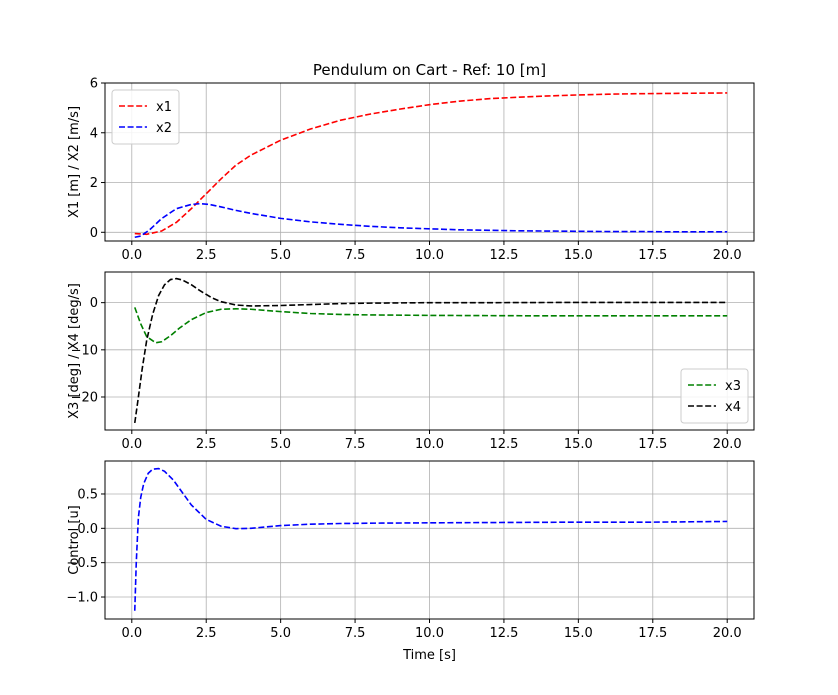 The image size is (838, 695). Describe the element at coordinates (87, 529) in the screenshot. I see `y-tick-label: 0.0` at that location.